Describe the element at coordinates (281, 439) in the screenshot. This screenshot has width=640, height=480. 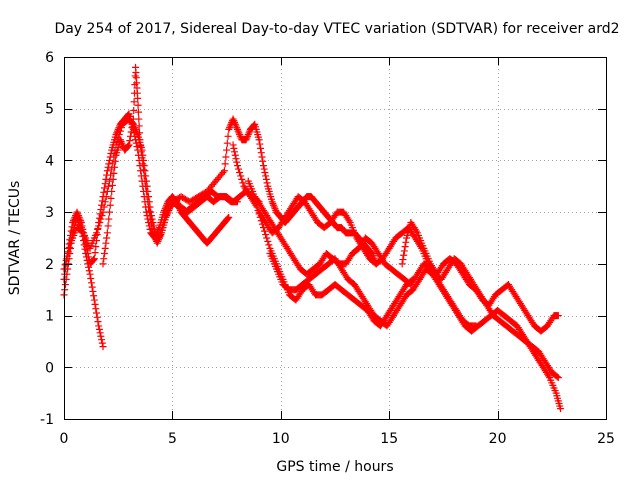
I see `x-tick-label: 10` at that location.